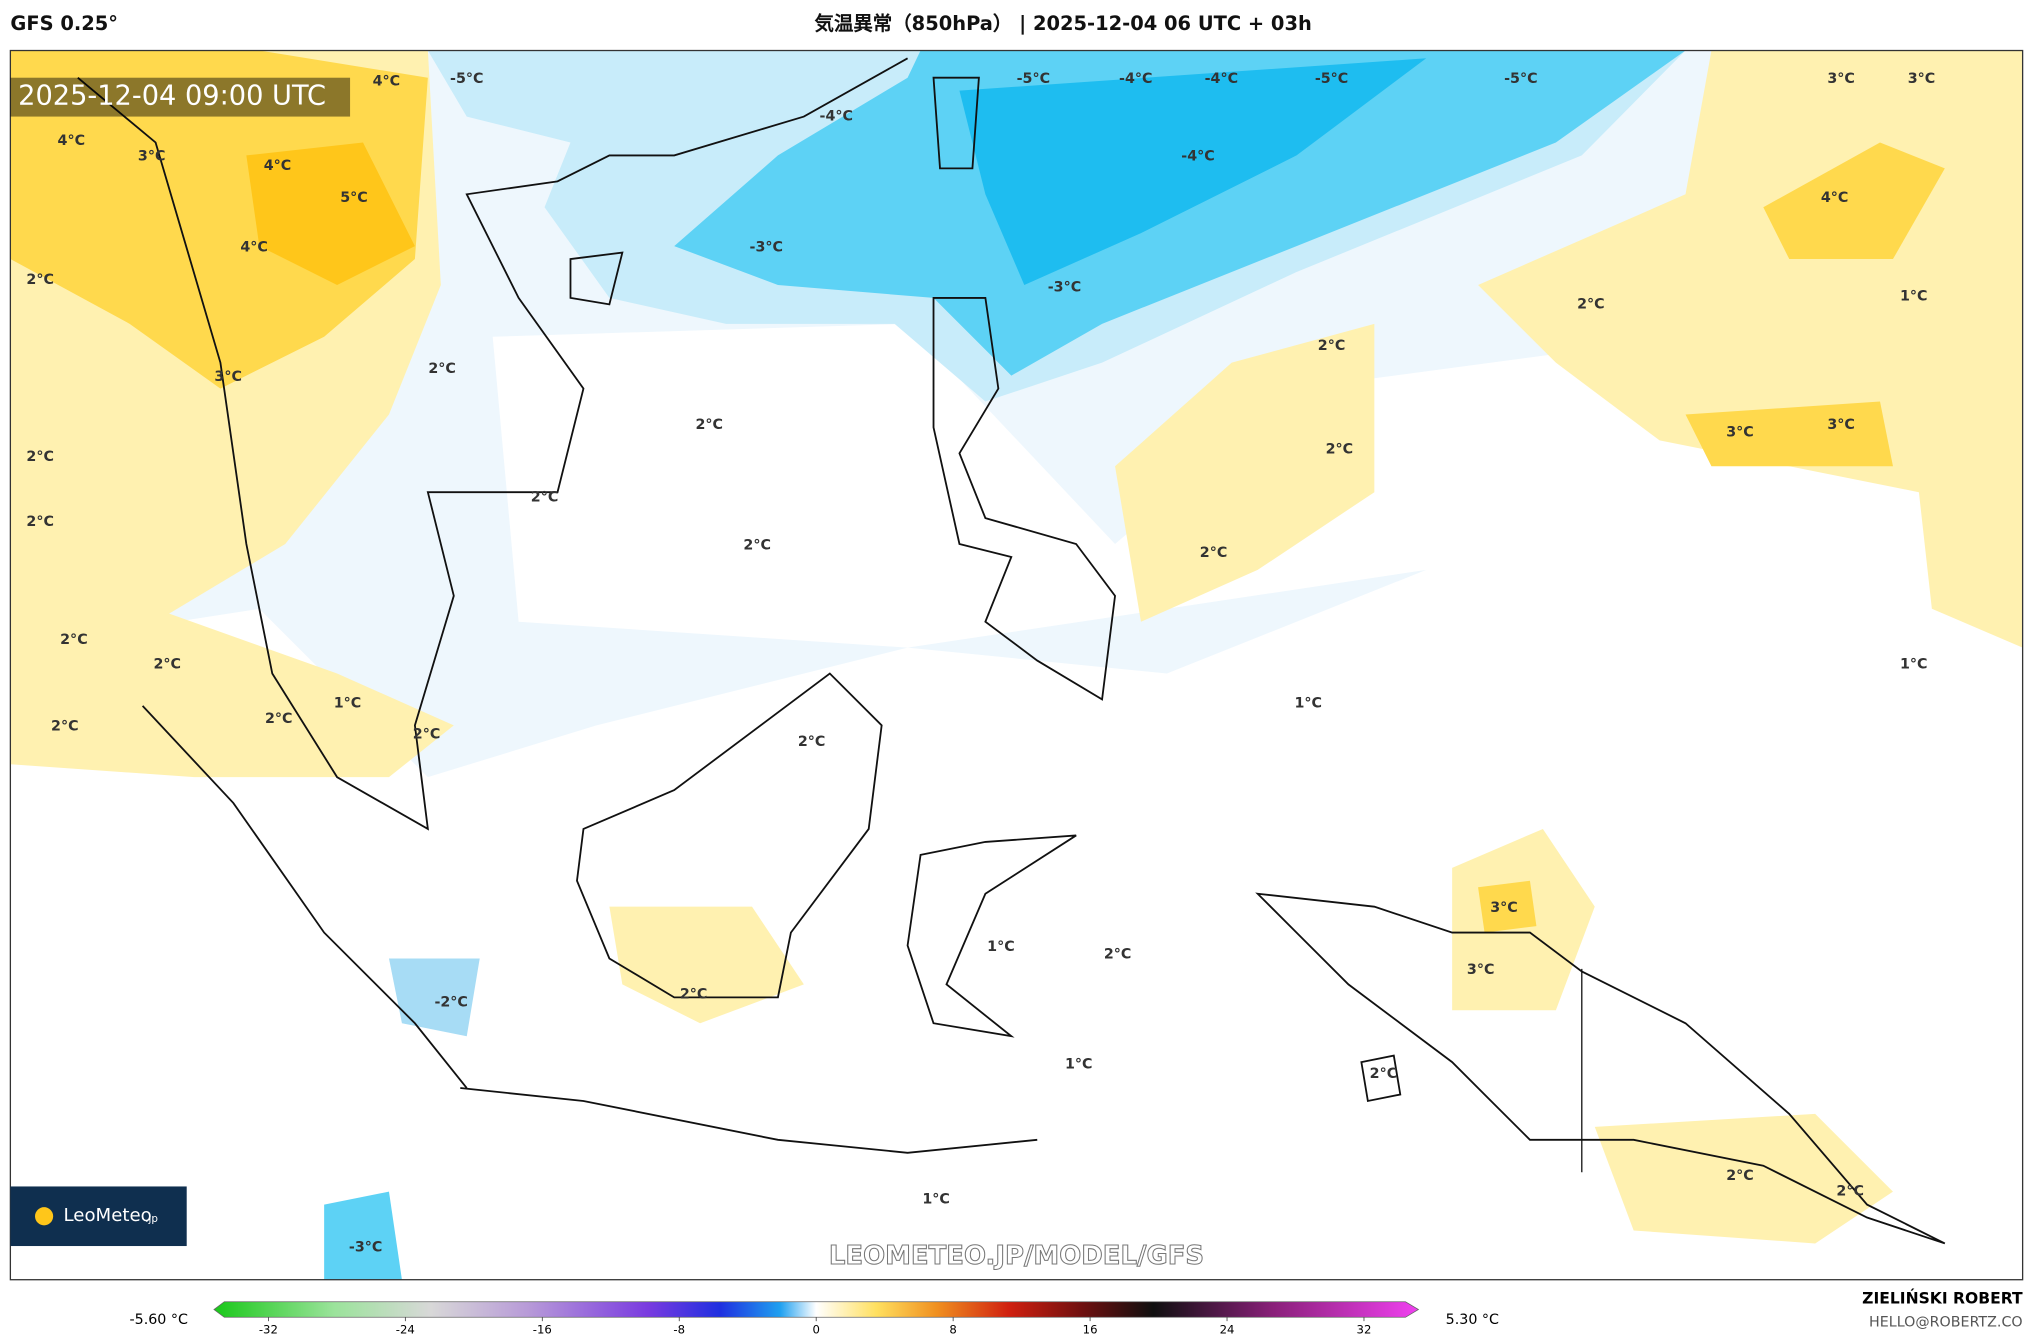  Describe the element at coordinates (542, 1330) in the screenshot. I see `colorbar-tick-label: -16` at that location.